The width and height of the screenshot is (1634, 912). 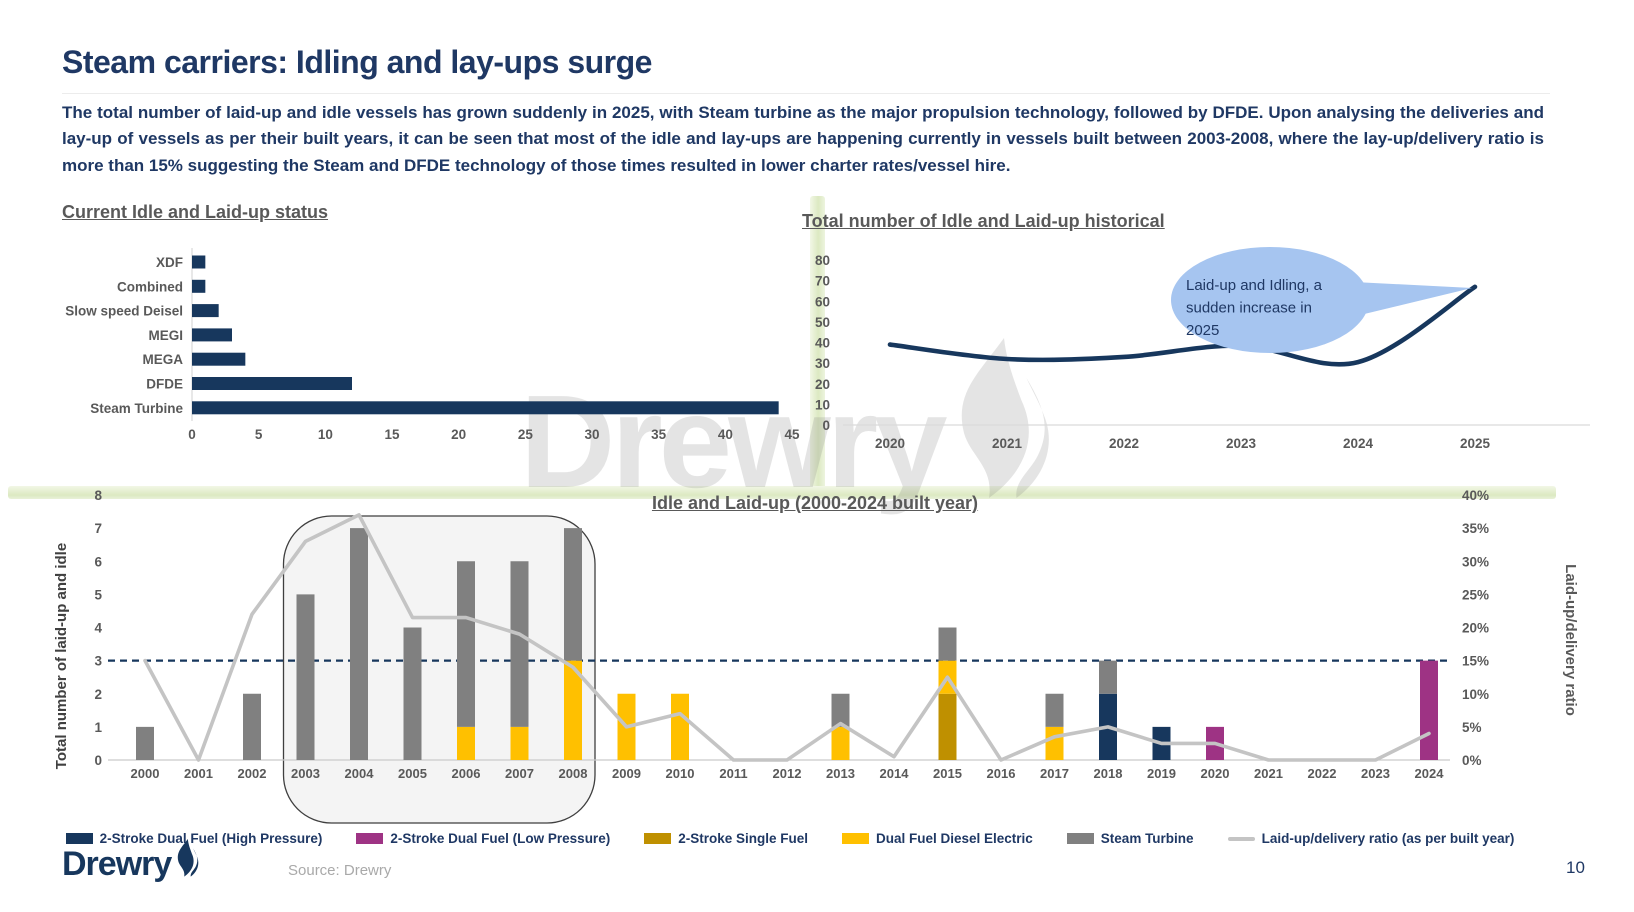 What do you see at coordinates (325, 434) in the screenshot?
I see `x-tick-label: 10` at bounding box center [325, 434].